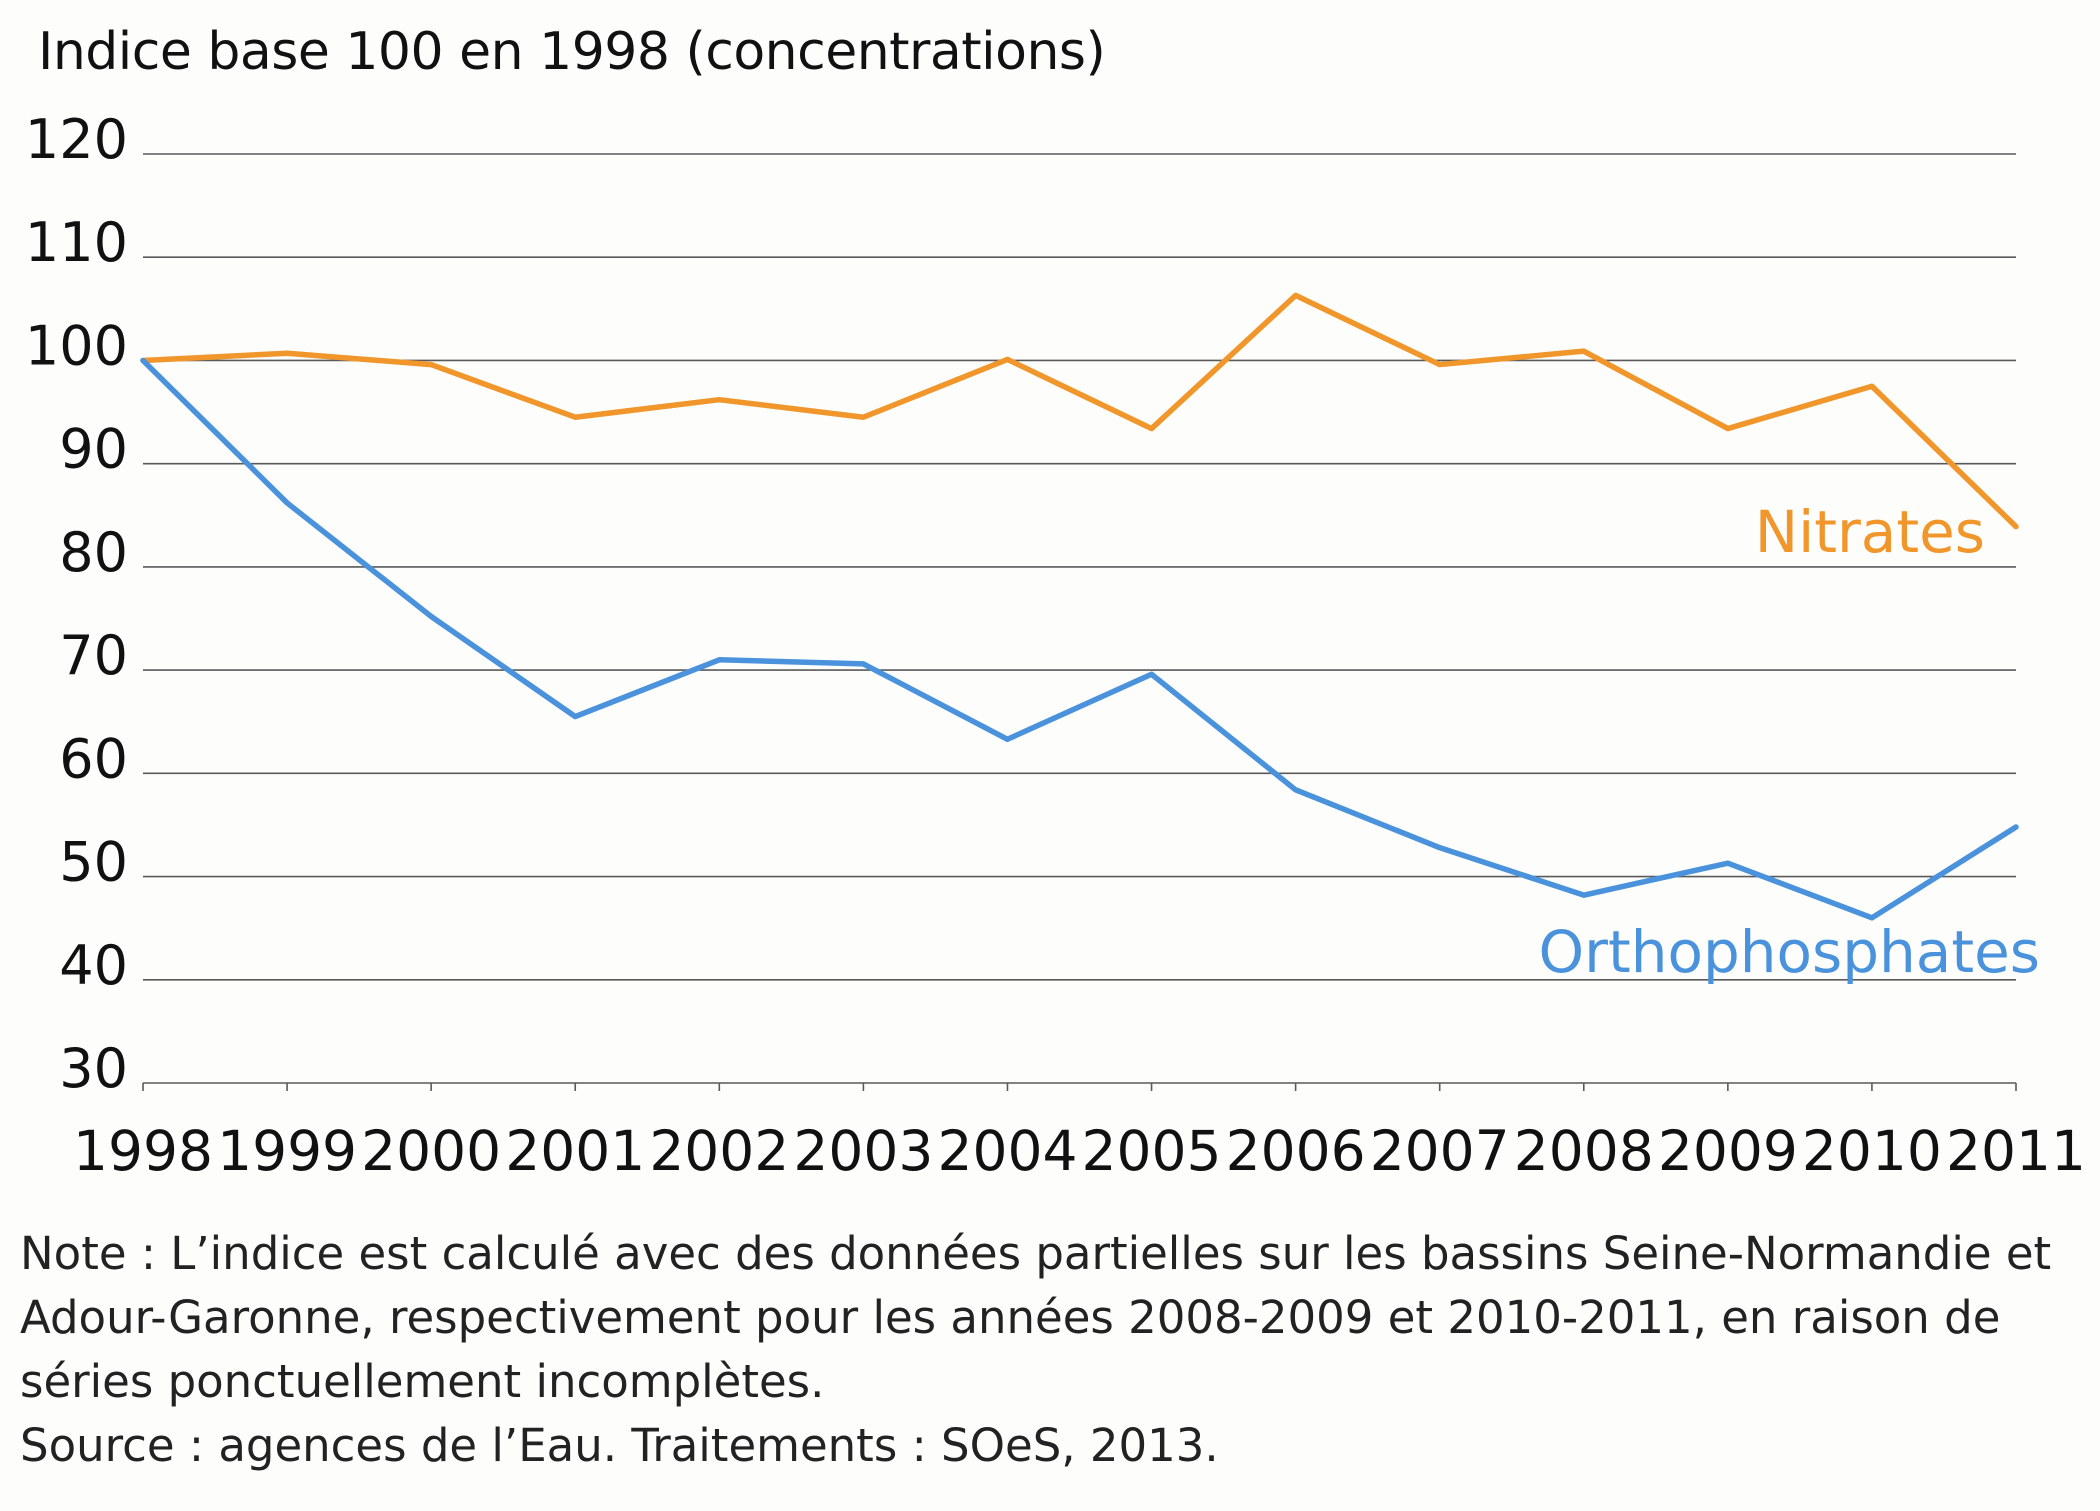 The image size is (2100, 1511). Describe the element at coordinates (287, 1151) in the screenshot. I see `x-tick-label-1999: 1999` at that location.